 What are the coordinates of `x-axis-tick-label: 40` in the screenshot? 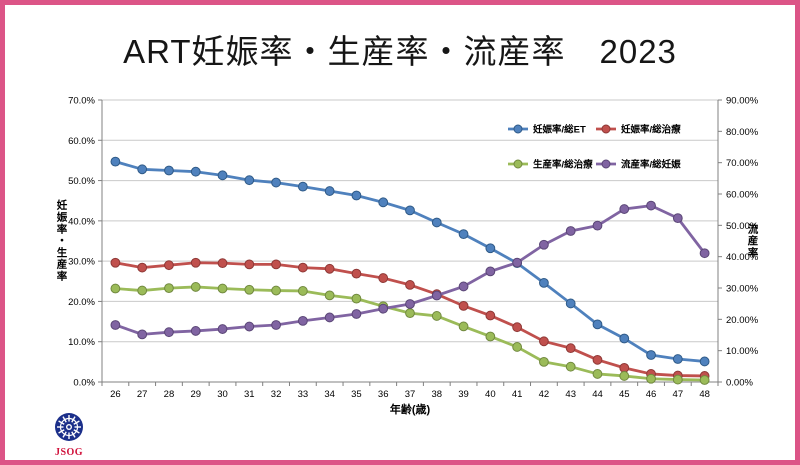 It's located at (490, 394).